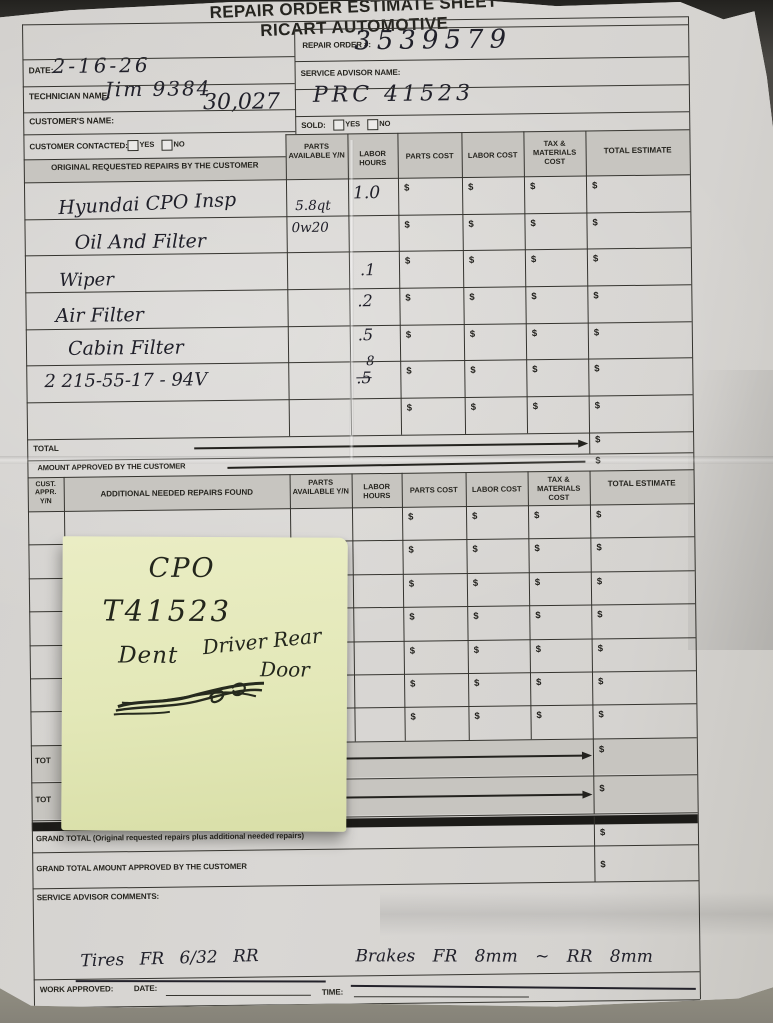 Image resolution: width=773 pixels, height=1023 pixels. I want to click on contacted-yes-label: YES, so click(147, 144).